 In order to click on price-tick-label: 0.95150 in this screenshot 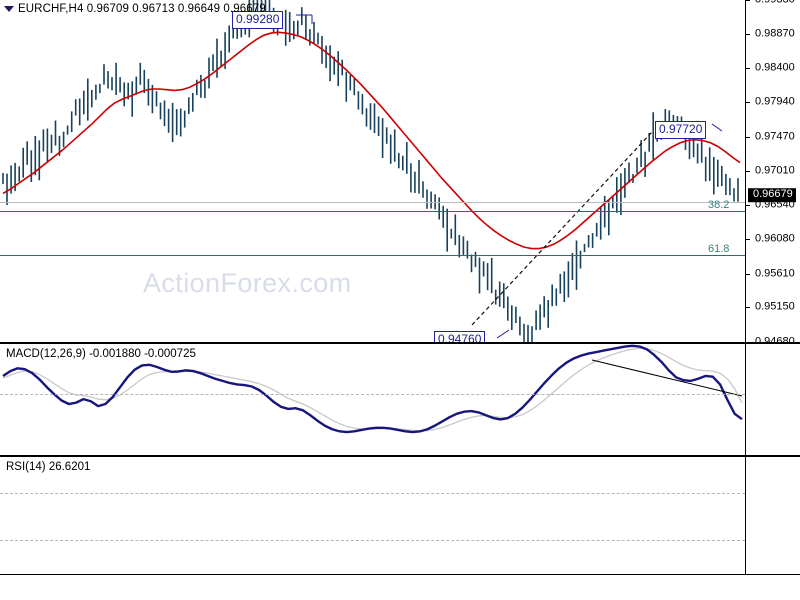, I will do `click(775, 306)`.